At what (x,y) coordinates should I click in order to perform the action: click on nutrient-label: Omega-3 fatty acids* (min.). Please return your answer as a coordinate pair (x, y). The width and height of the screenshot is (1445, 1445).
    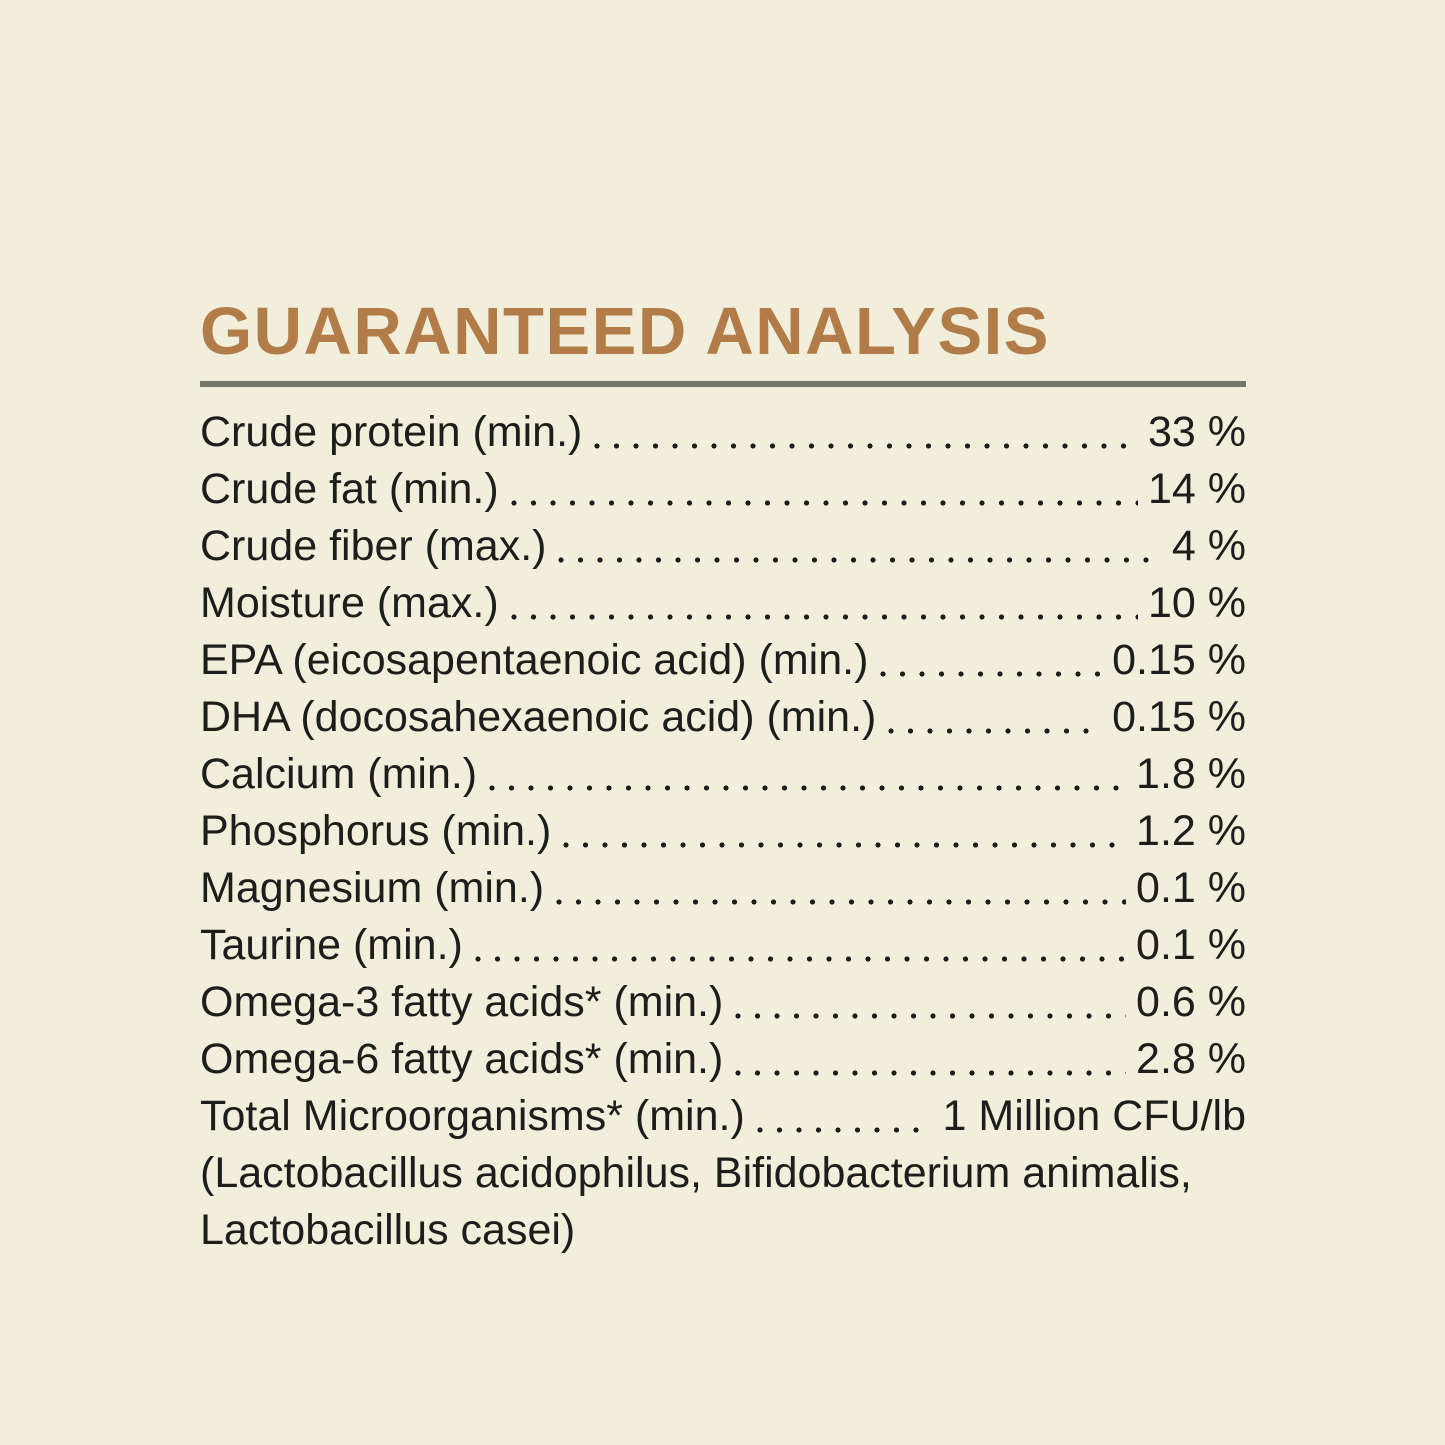
    Looking at the image, I should click on (462, 1002).